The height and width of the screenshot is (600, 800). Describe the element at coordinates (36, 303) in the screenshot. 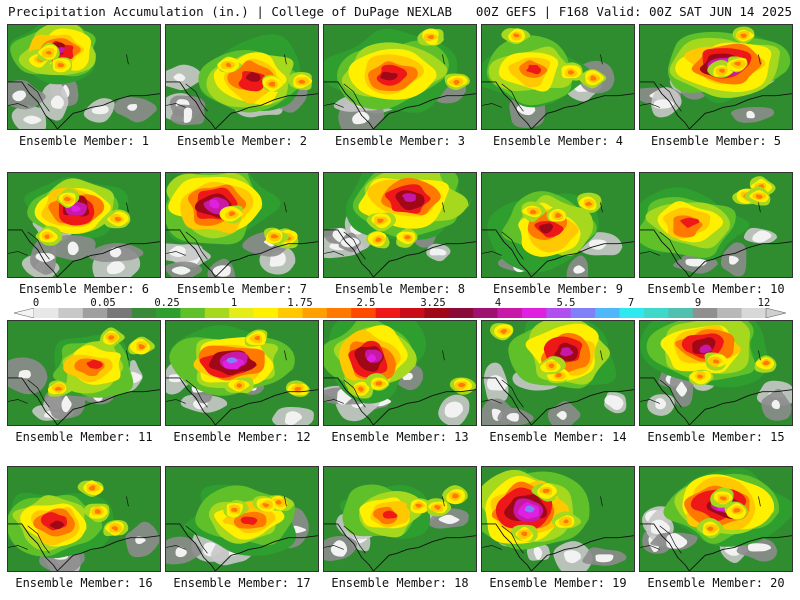

I see `colorbar-tick-label: 0` at that location.